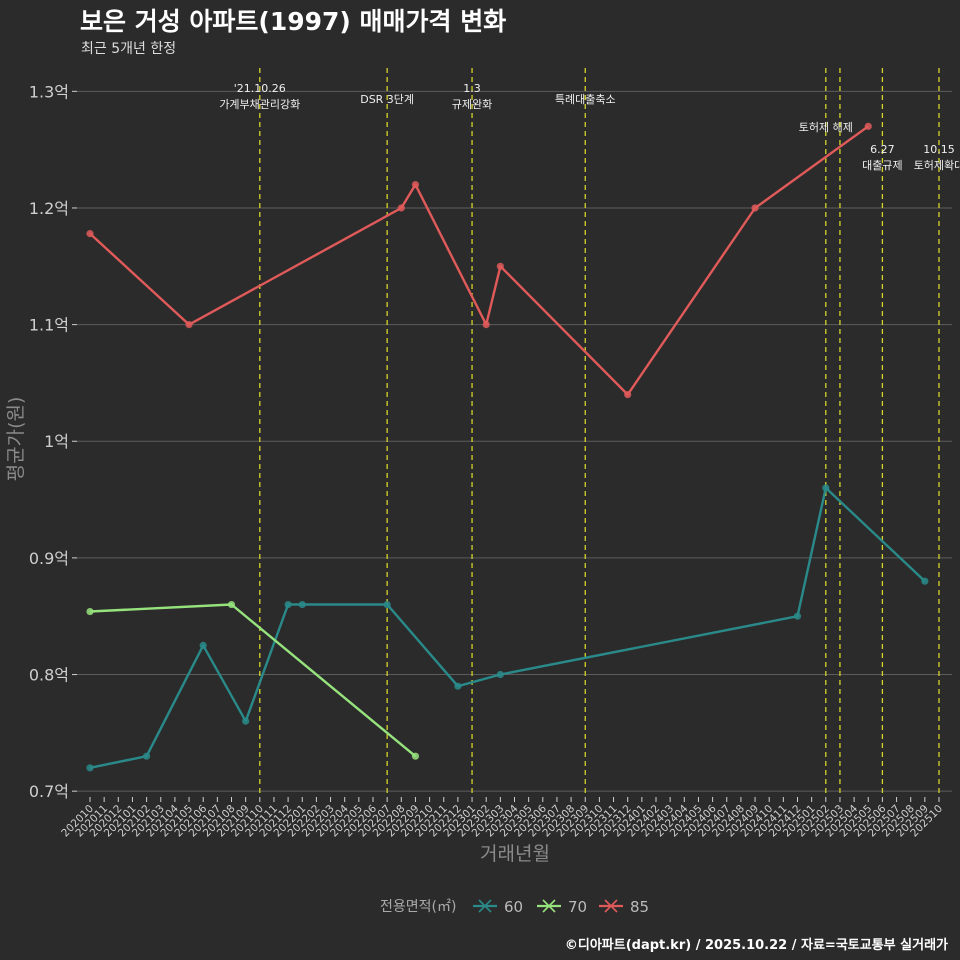  Describe the element at coordinates (585, 99) in the screenshot. I see `event-label: 특례대출축소` at that location.